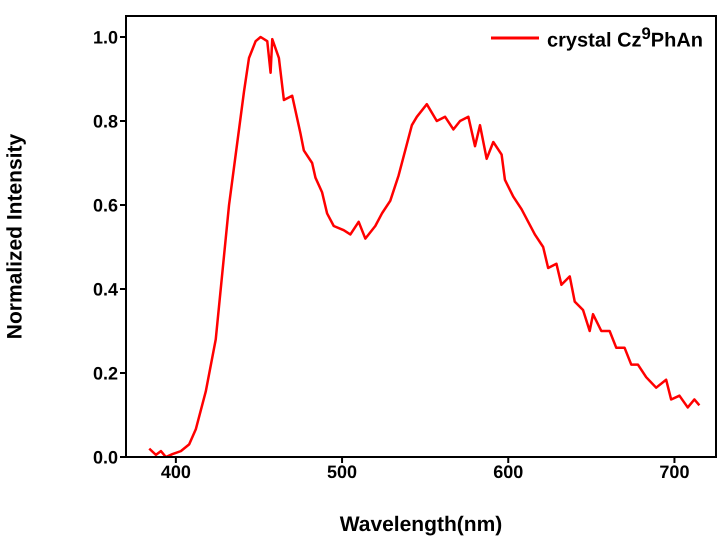  Describe the element at coordinates (421, 524) in the screenshot. I see `x-axis-title: Wavelength(nm)` at that location.